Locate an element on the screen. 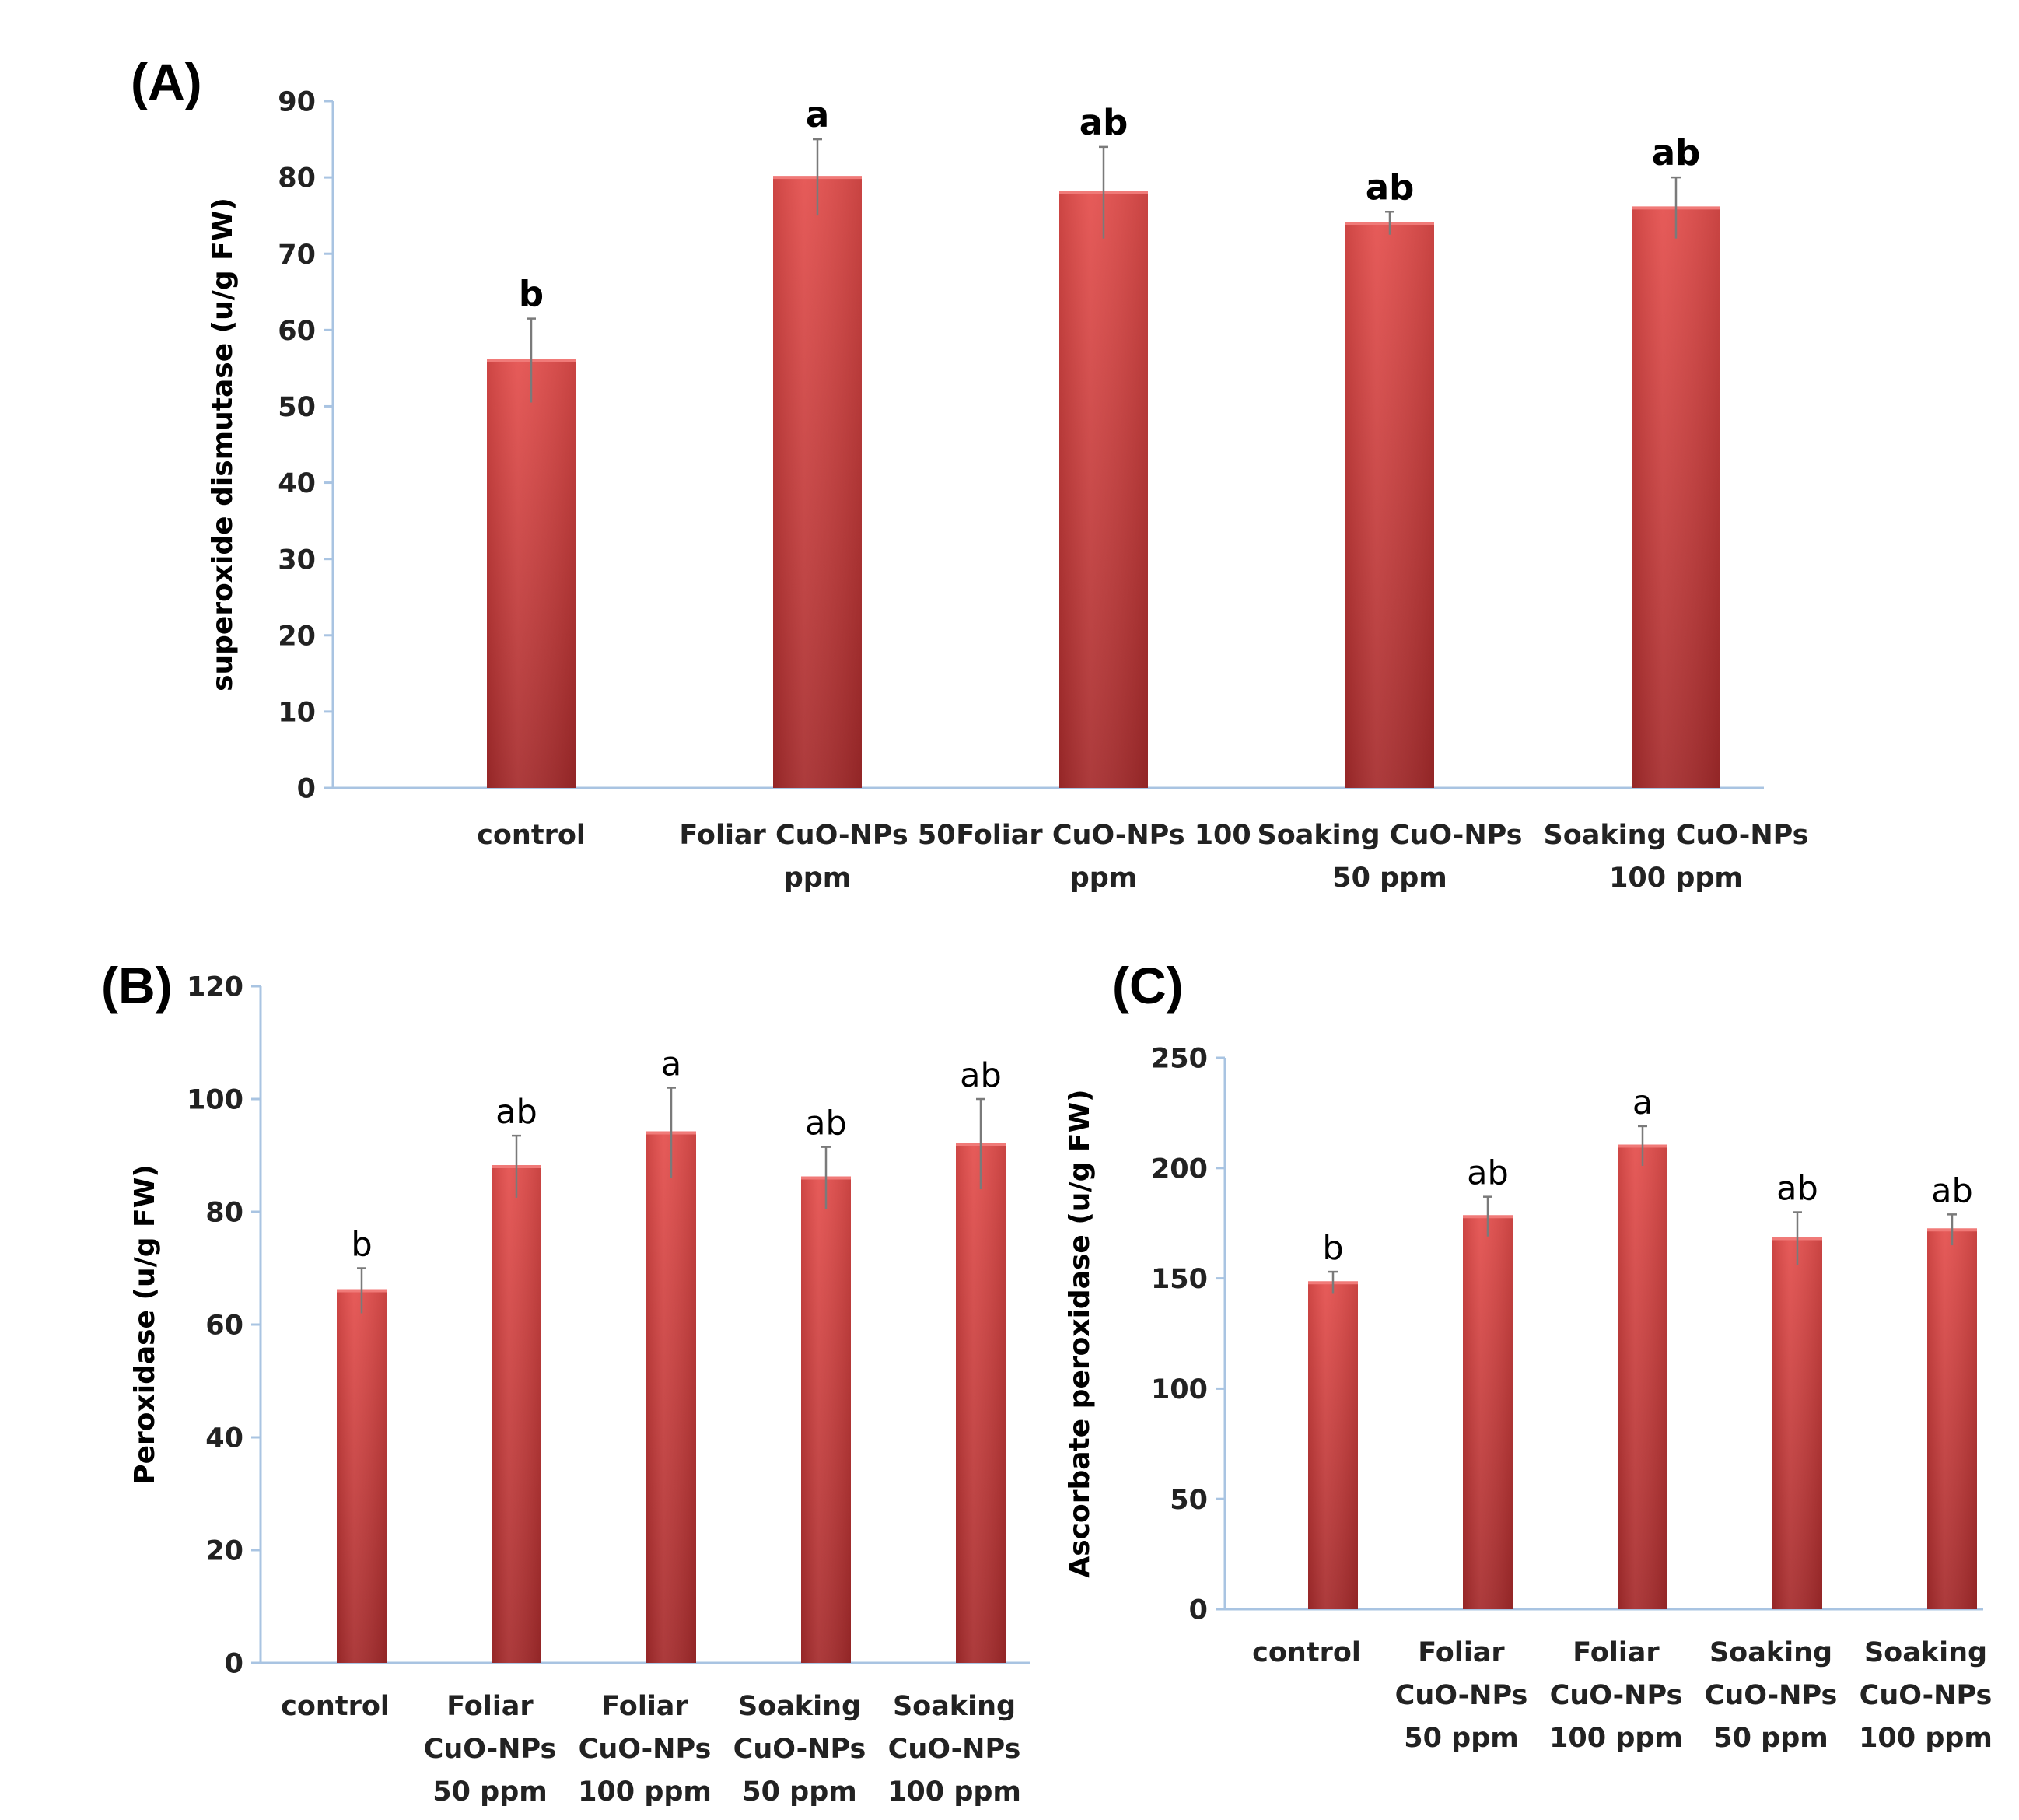  significance-label-b: b is located at coordinates (362, 1245).